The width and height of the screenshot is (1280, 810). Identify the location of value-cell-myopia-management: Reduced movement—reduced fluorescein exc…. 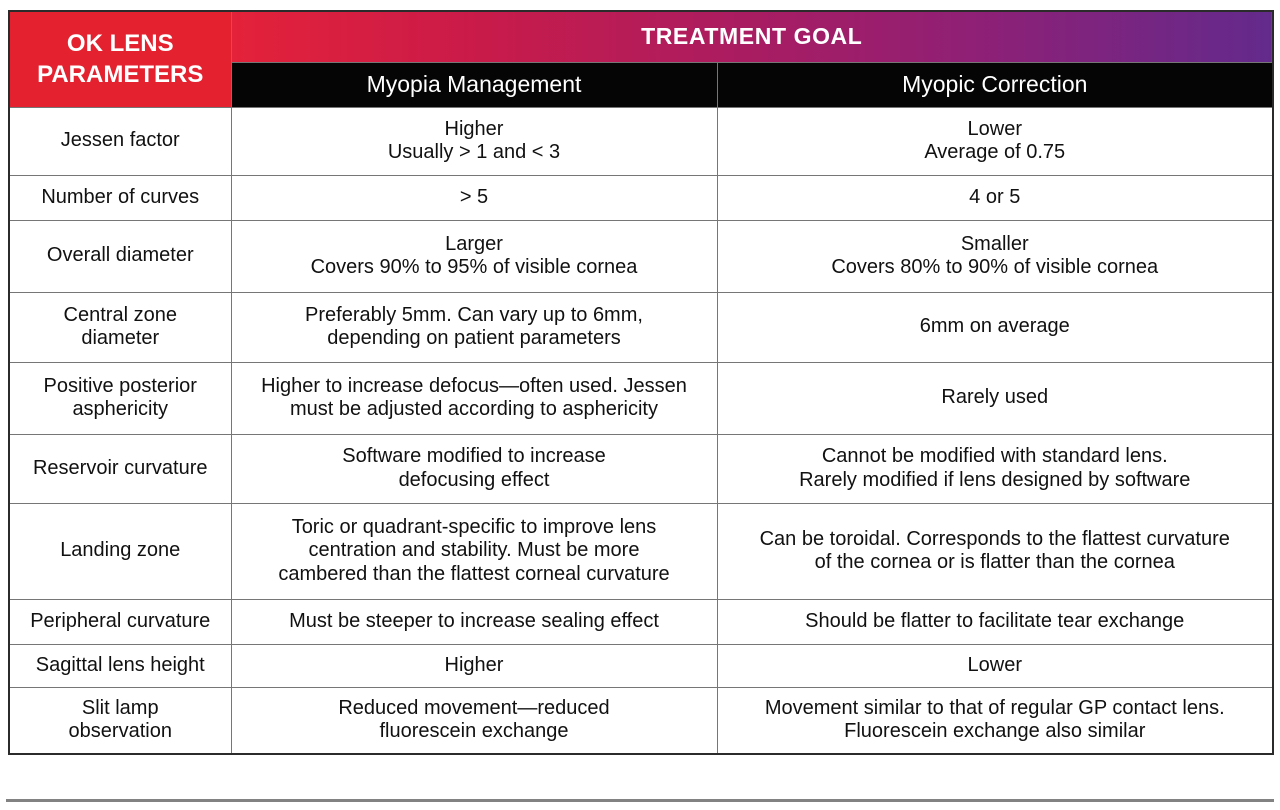
(474, 720).